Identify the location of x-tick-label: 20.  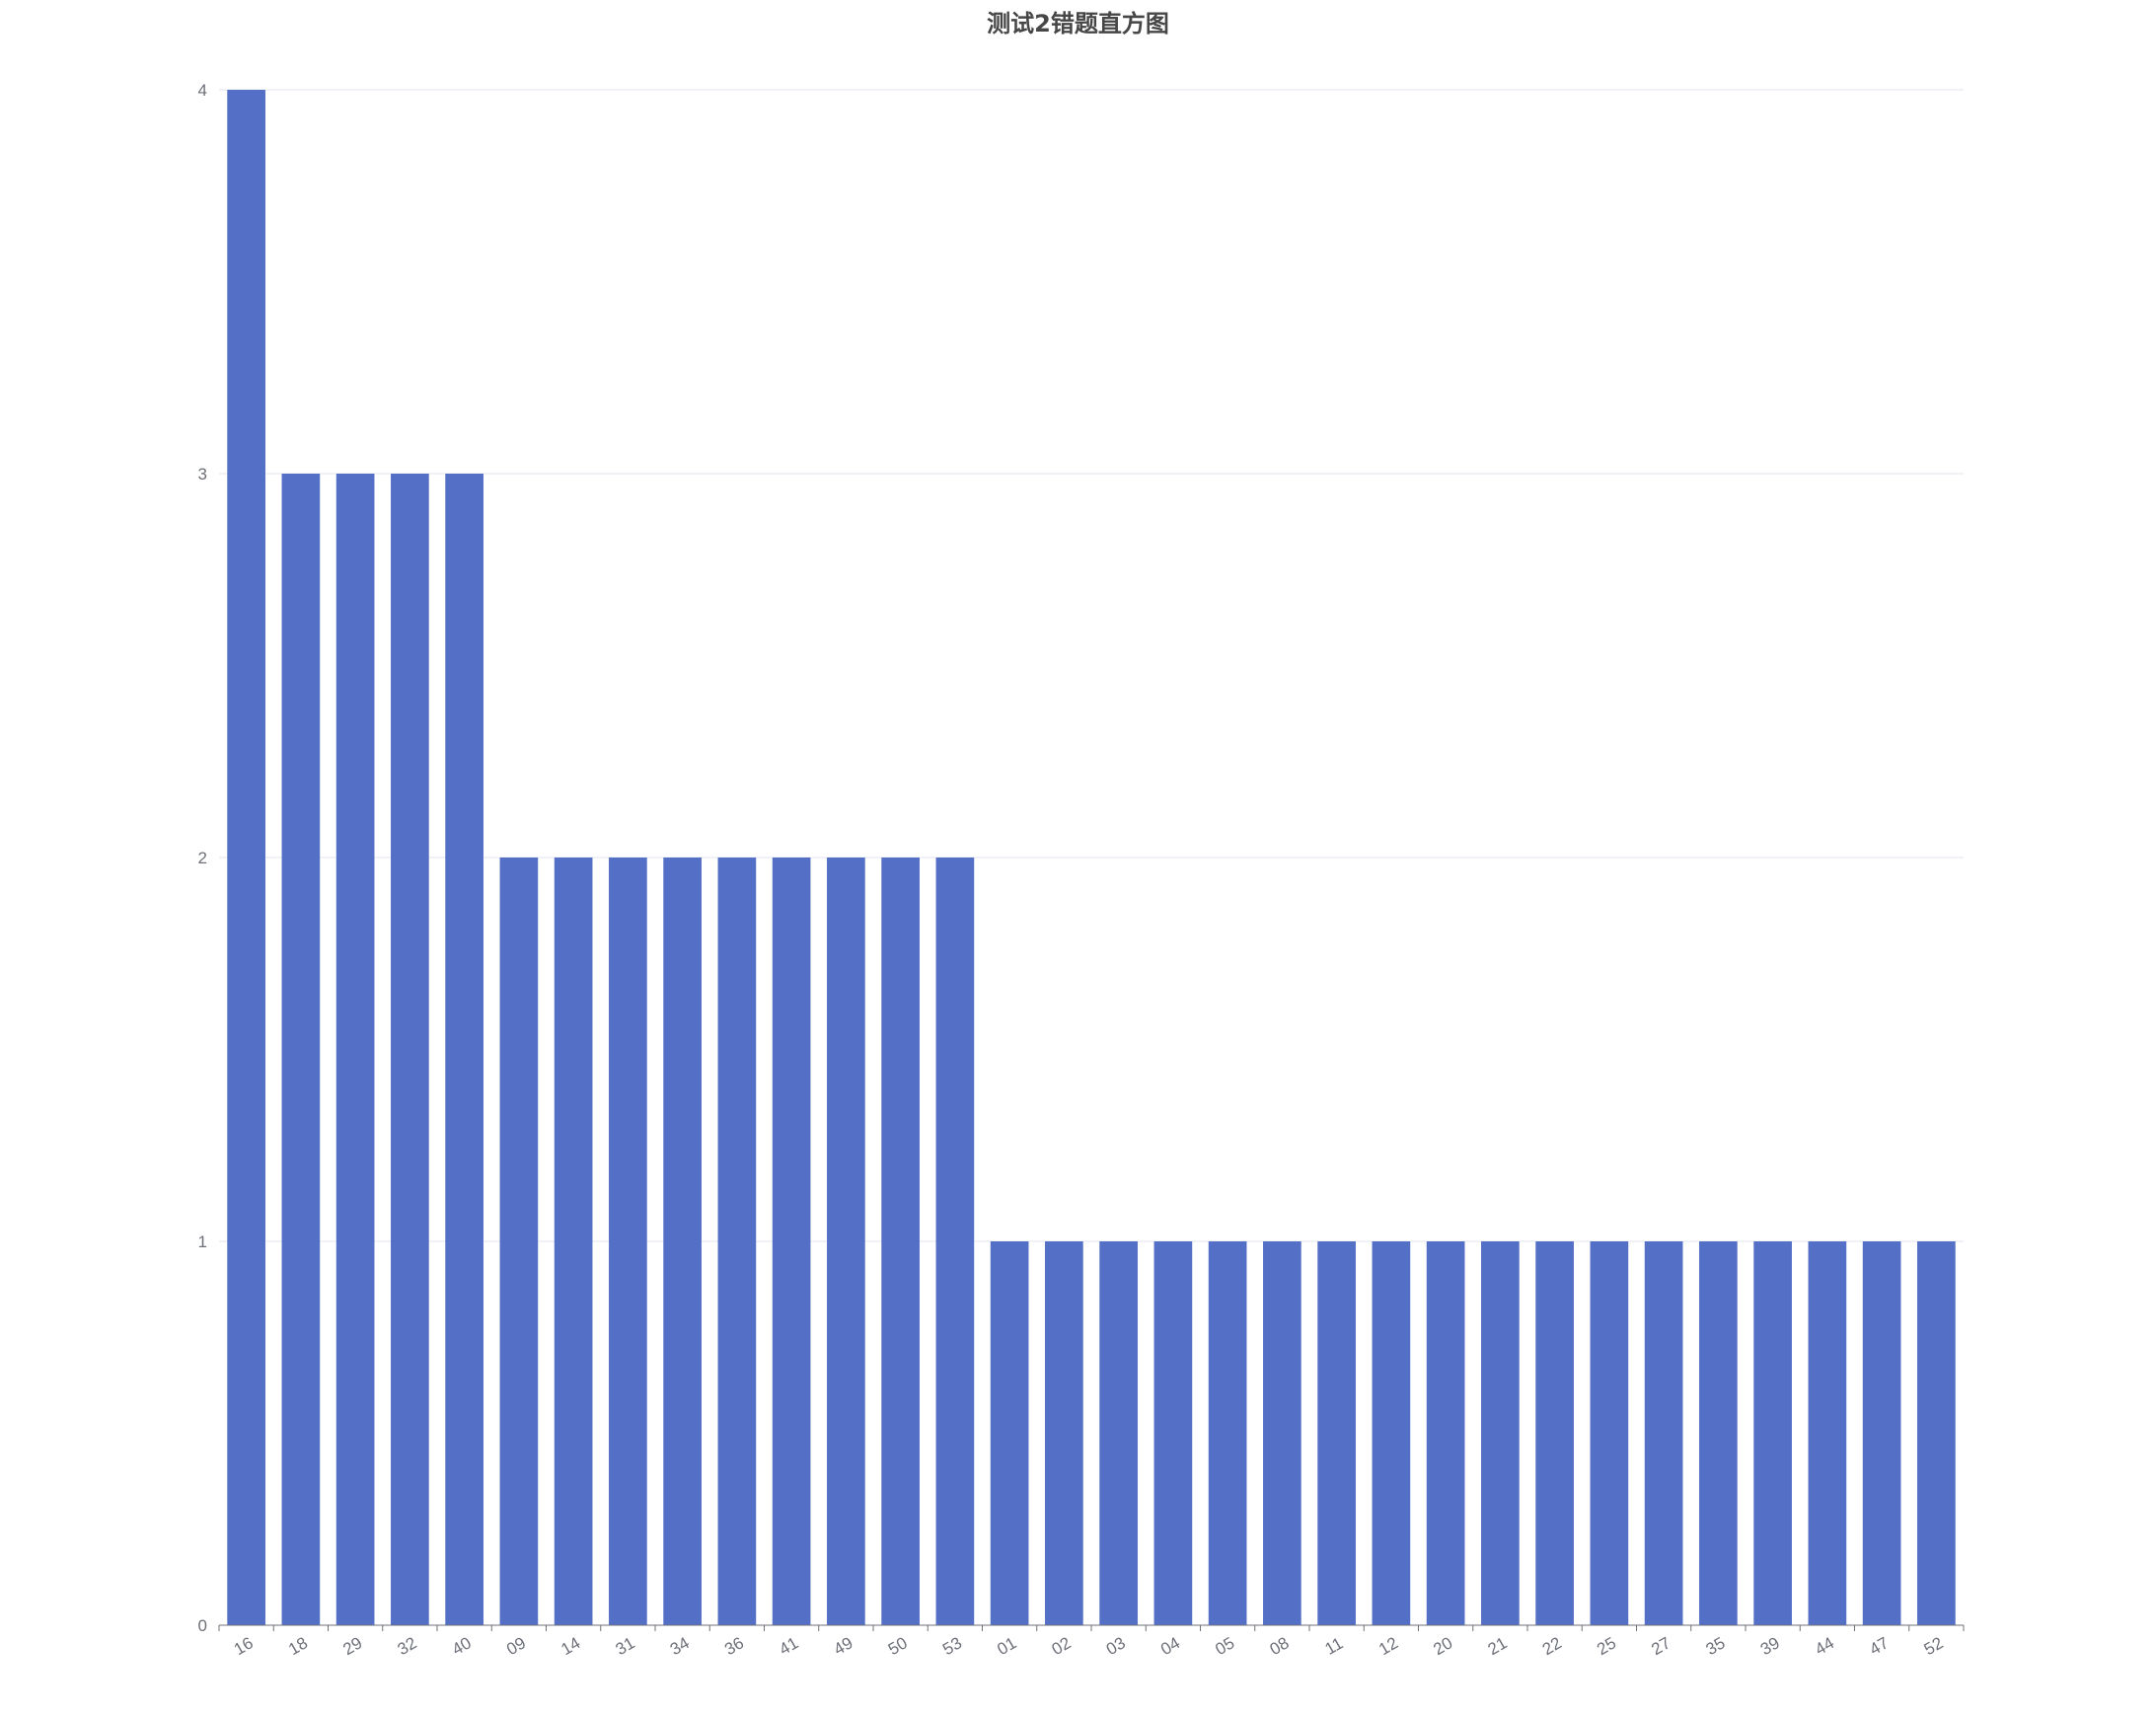
(1442, 1646).